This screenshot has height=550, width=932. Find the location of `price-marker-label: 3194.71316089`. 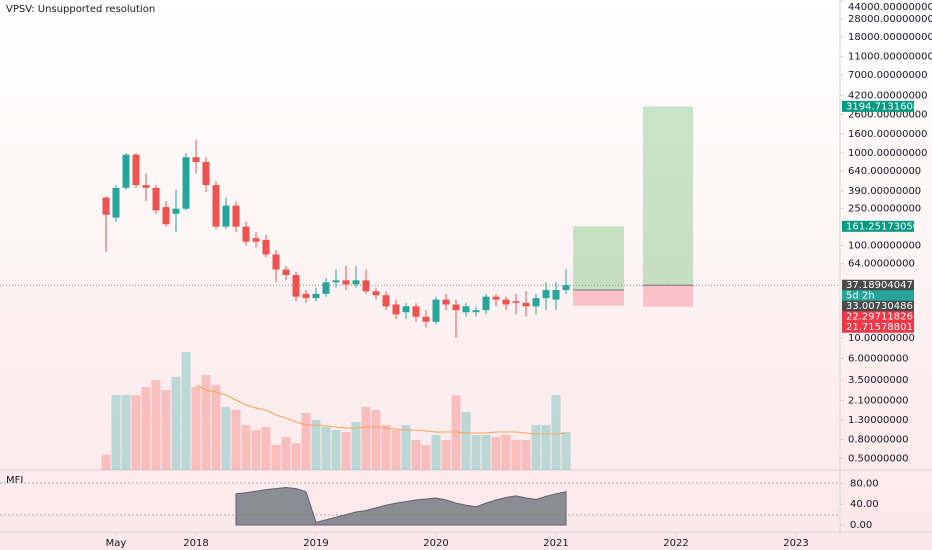

price-marker-label: 3194.71316089 is located at coordinates (886, 106).